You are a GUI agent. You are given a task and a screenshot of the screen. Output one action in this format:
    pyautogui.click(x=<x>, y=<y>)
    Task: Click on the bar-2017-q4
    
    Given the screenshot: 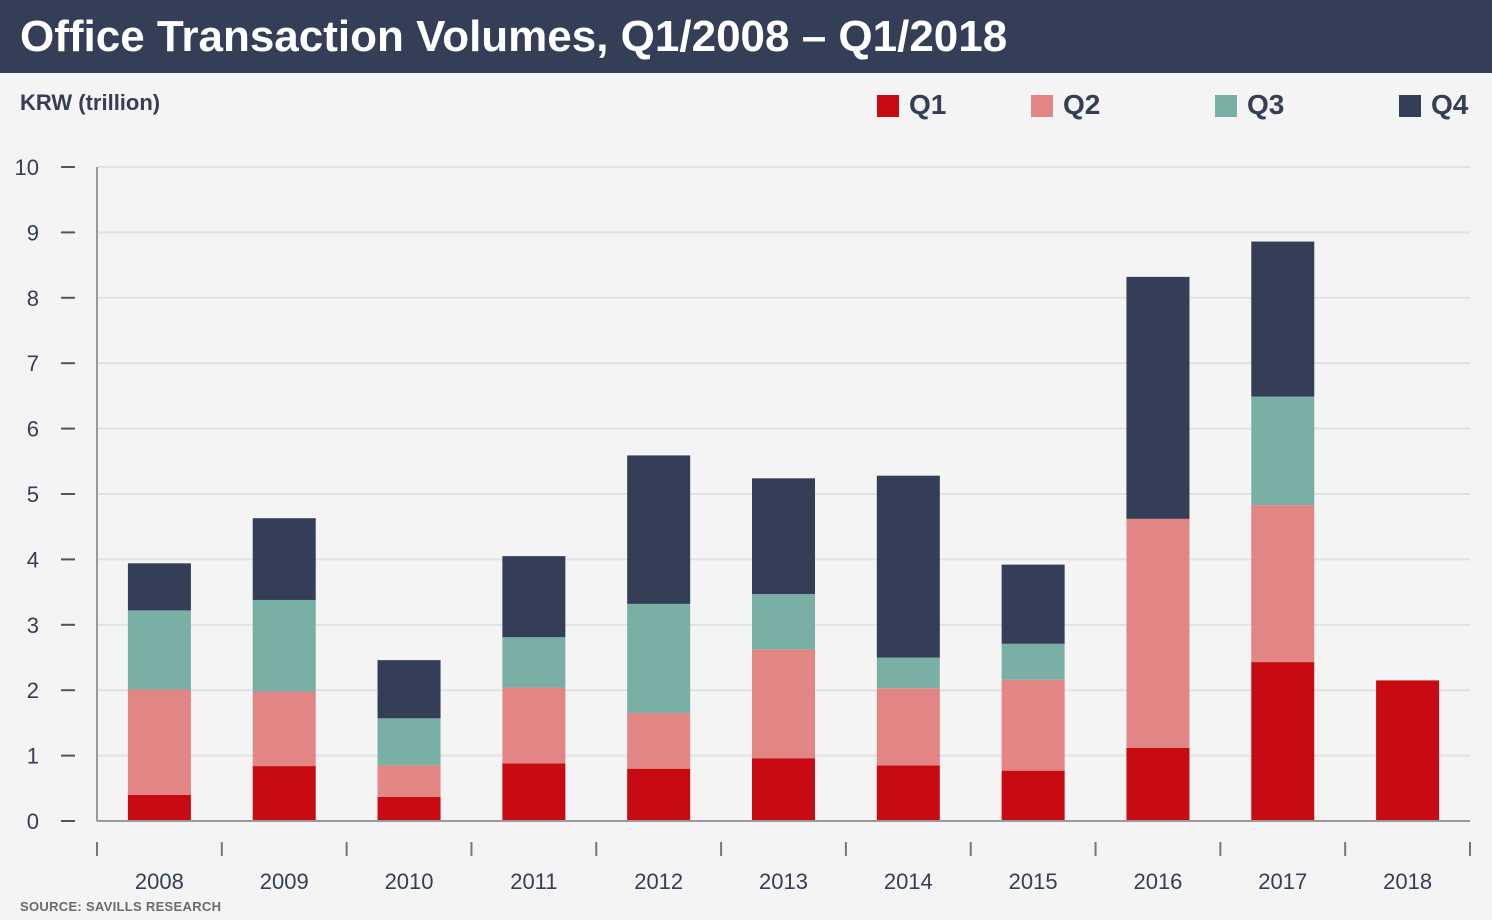 What is the action you would take?
    pyautogui.click(x=1283, y=319)
    